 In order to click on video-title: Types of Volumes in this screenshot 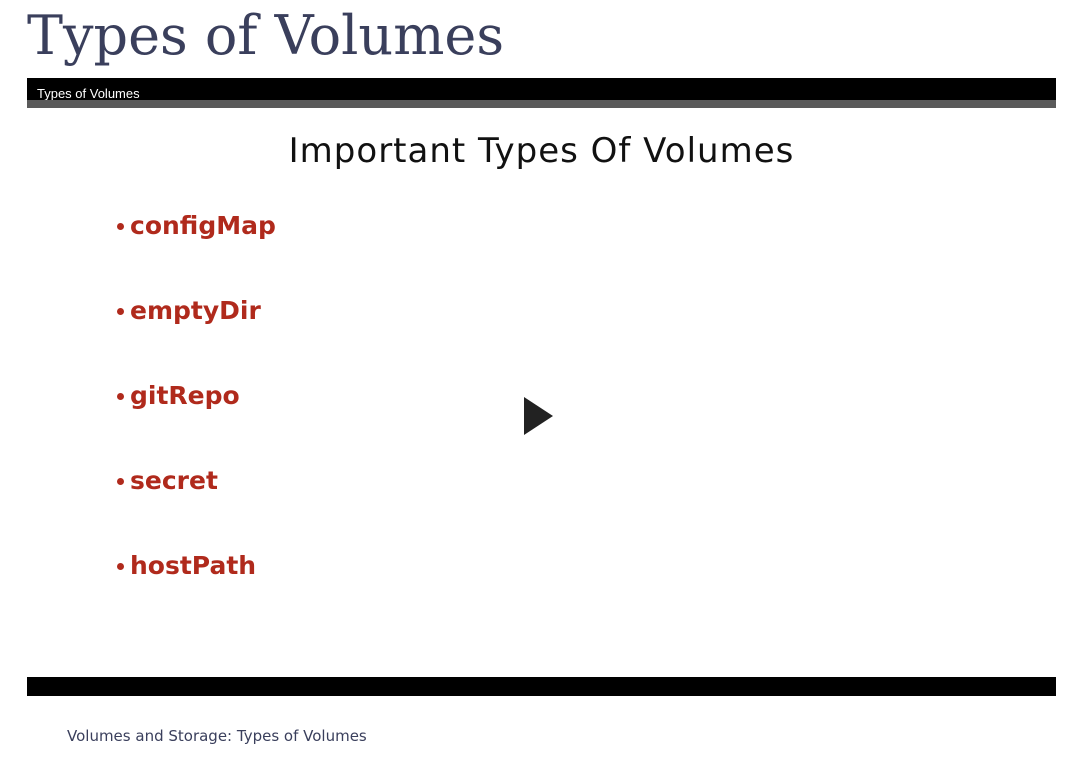, I will do `click(88, 93)`.